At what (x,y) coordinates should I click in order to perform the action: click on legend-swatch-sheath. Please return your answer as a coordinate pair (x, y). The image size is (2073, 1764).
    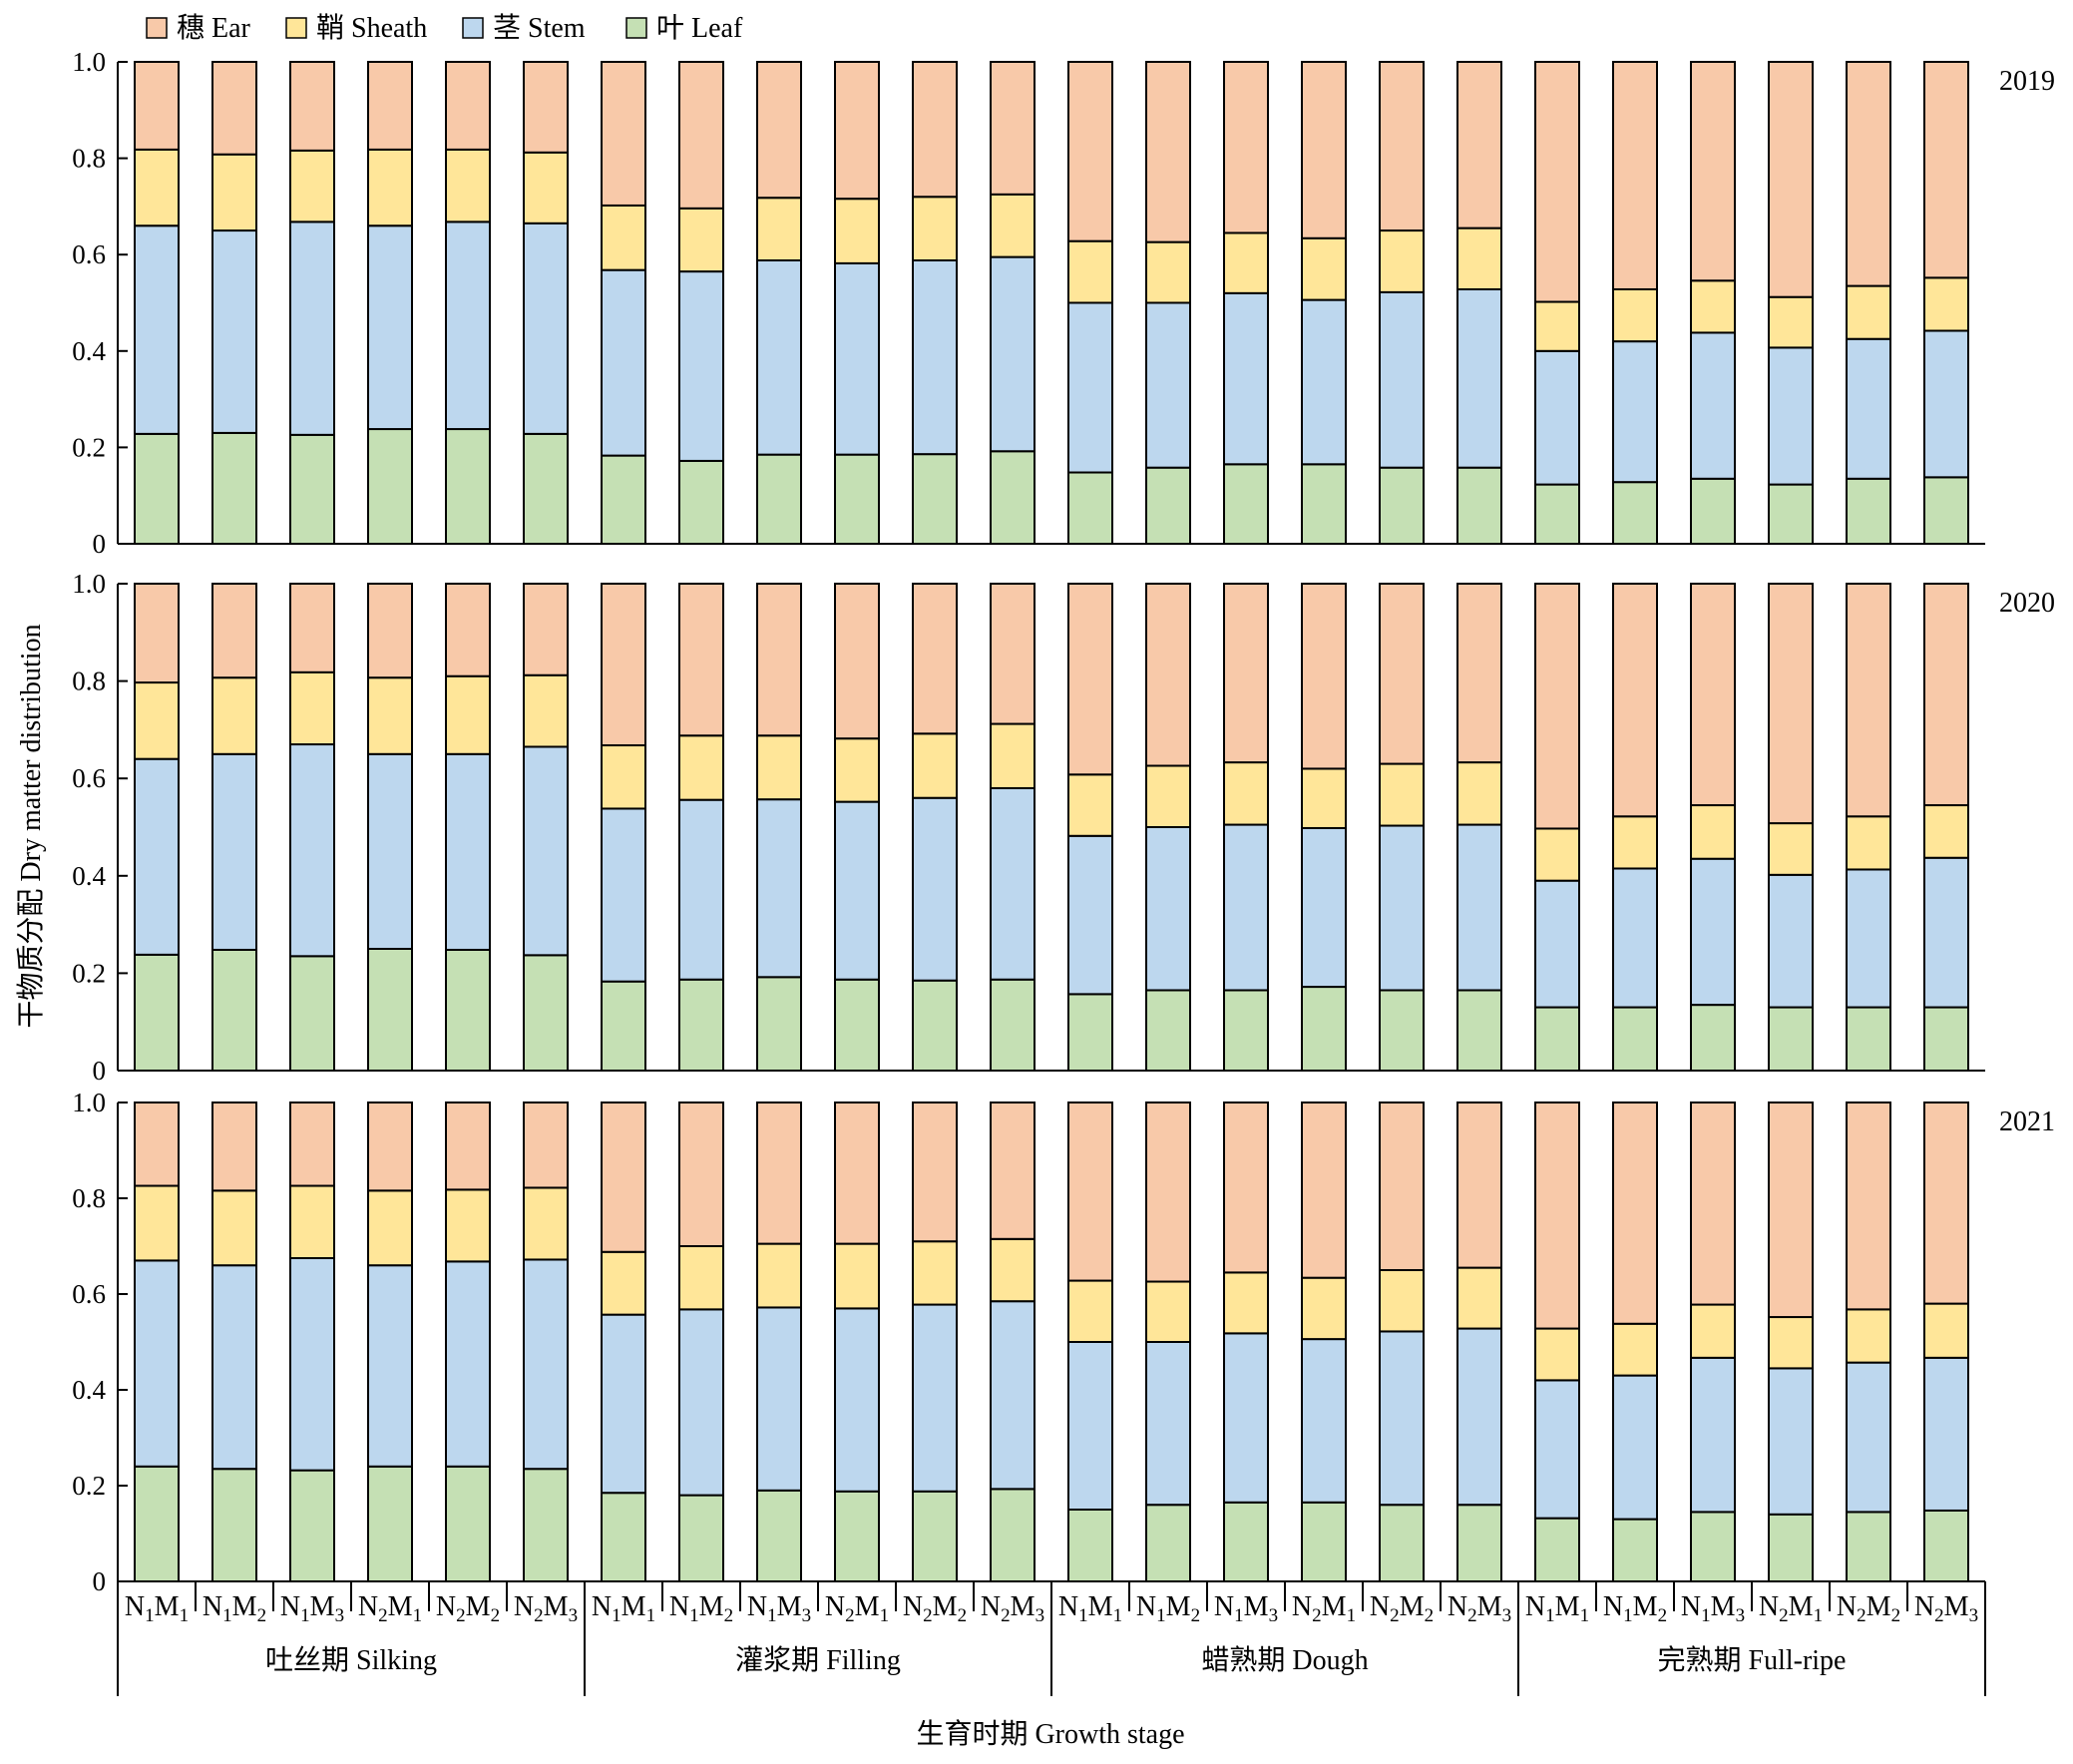
    Looking at the image, I should click on (296, 28).